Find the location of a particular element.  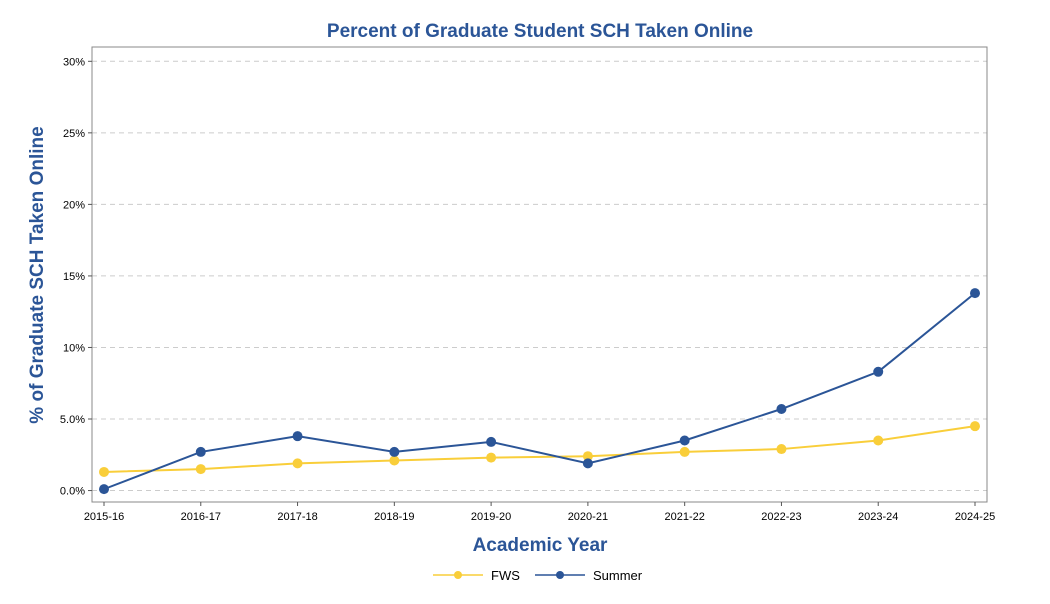

x-axis-label: Academic Year is located at coordinates (540, 545).